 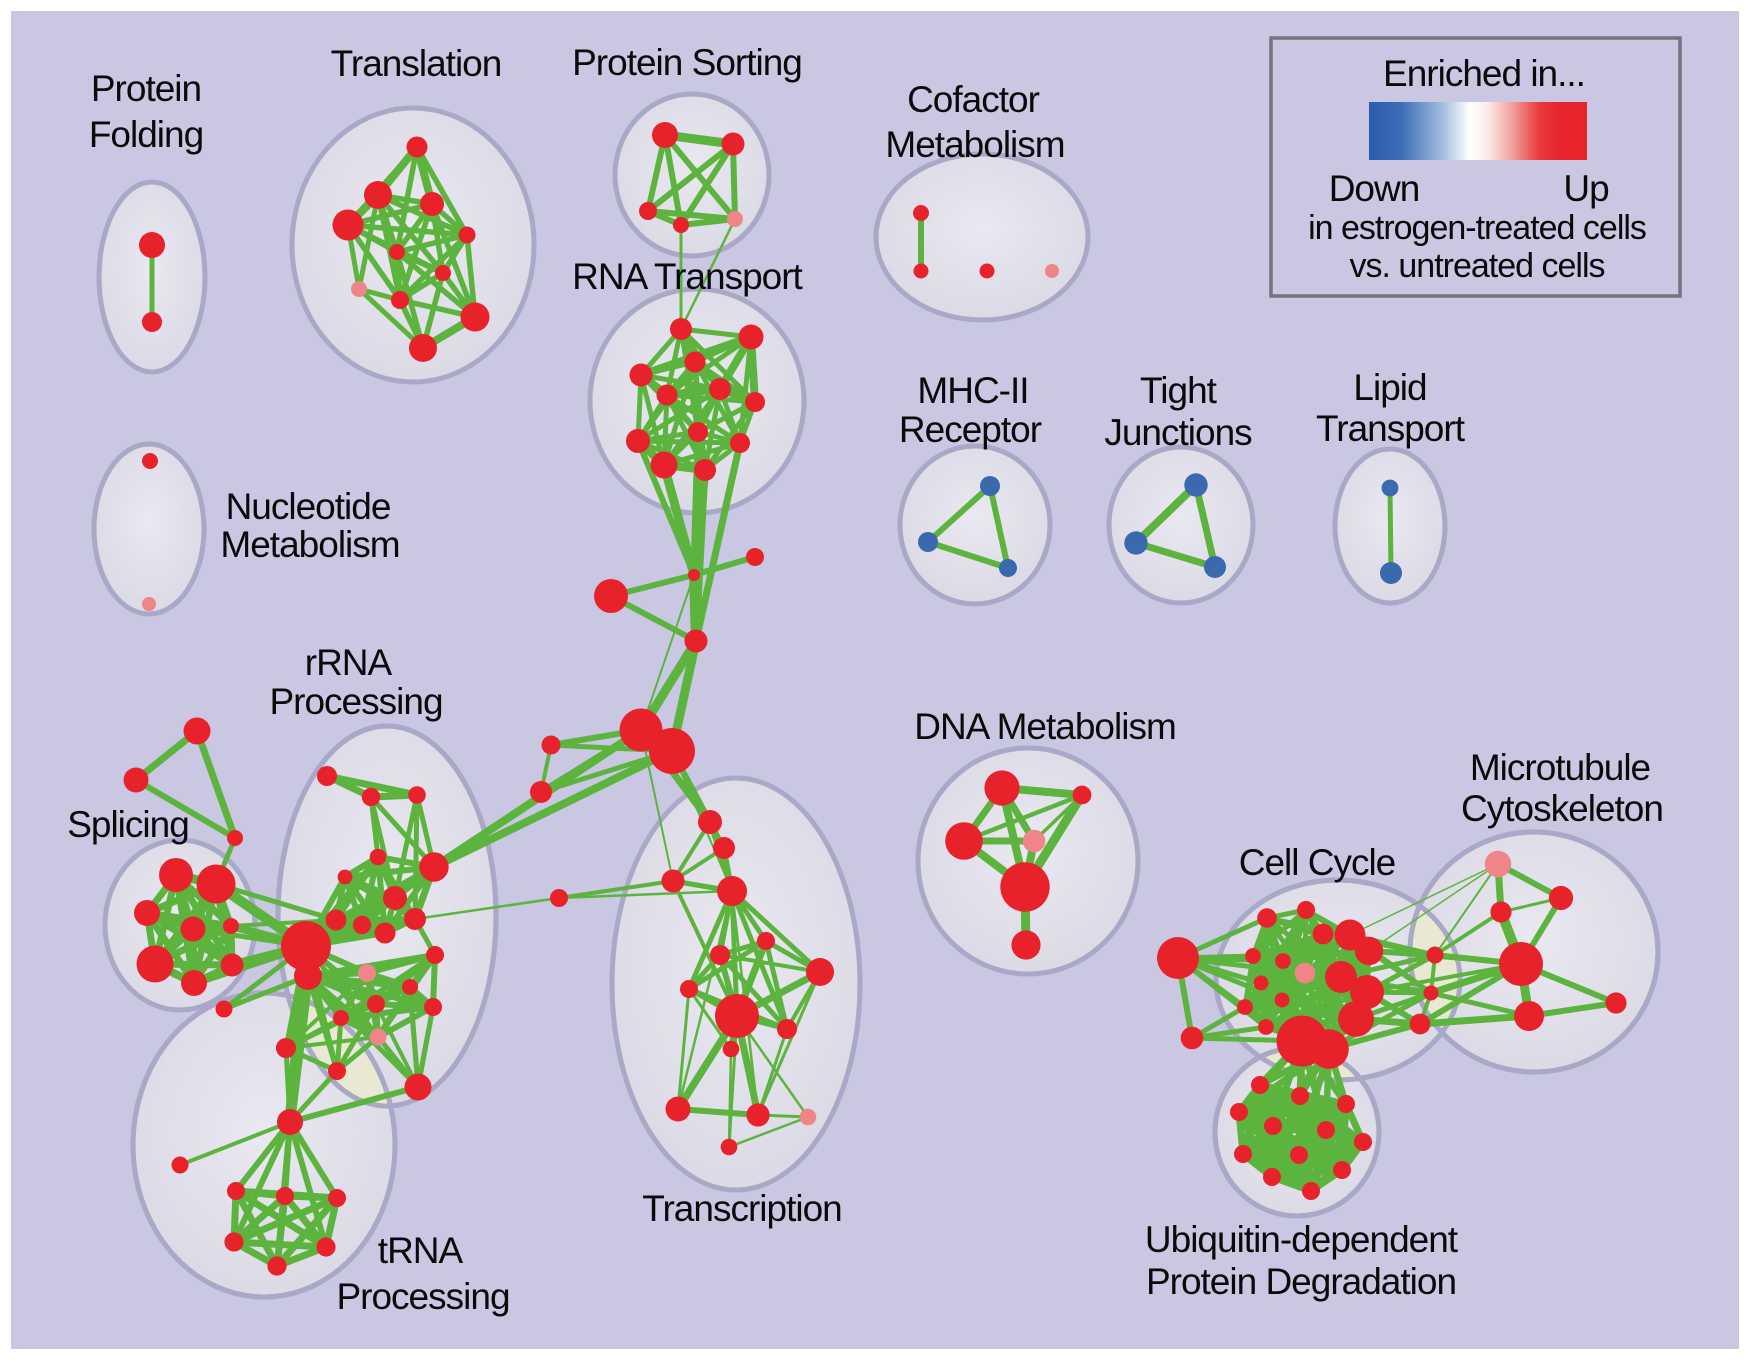 What do you see at coordinates (741, 1208) in the screenshot?
I see `svg-text: Transcription` at bounding box center [741, 1208].